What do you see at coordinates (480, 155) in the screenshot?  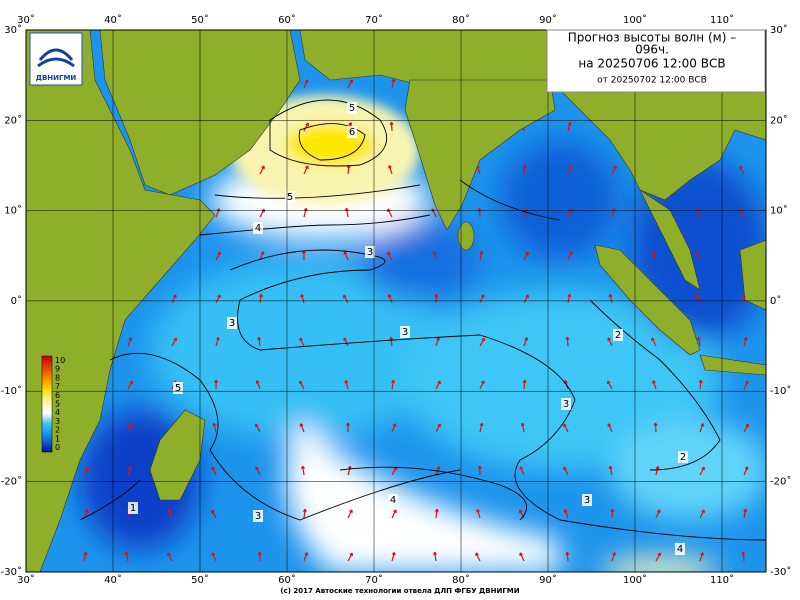 I see `india` at bounding box center [480, 155].